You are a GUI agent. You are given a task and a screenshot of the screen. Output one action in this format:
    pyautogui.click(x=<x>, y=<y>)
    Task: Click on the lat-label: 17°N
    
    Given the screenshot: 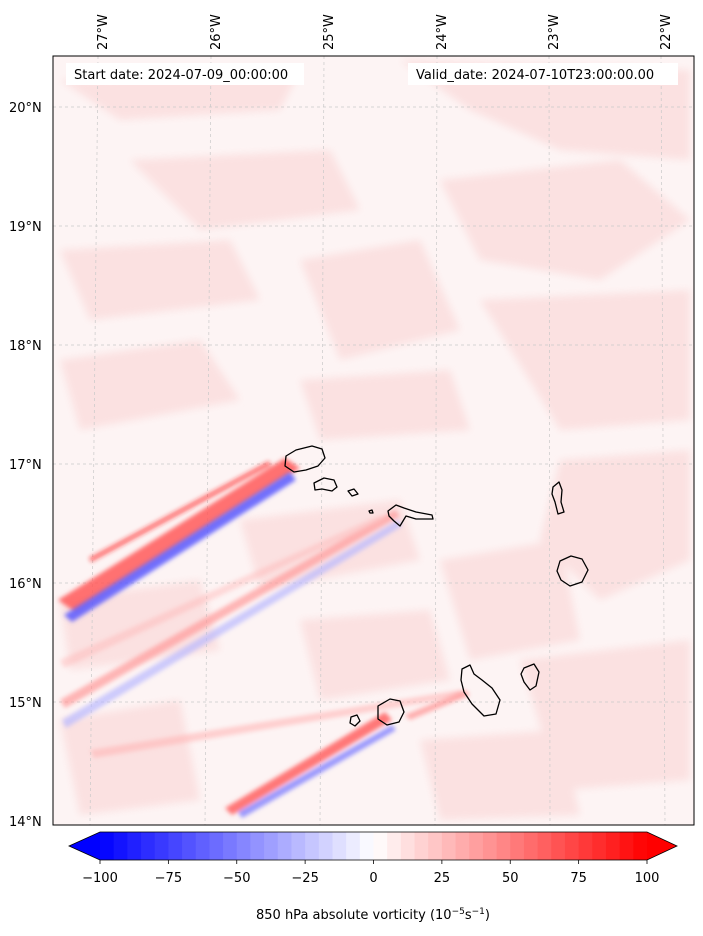 What is the action you would take?
    pyautogui.click(x=25, y=465)
    